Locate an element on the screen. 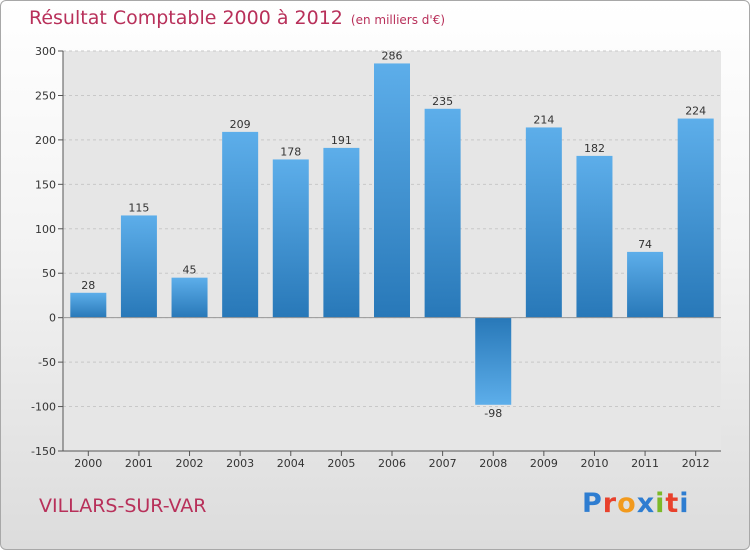 The height and width of the screenshot is (550, 750). data-label: 182 is located at coordinates (594, 148).